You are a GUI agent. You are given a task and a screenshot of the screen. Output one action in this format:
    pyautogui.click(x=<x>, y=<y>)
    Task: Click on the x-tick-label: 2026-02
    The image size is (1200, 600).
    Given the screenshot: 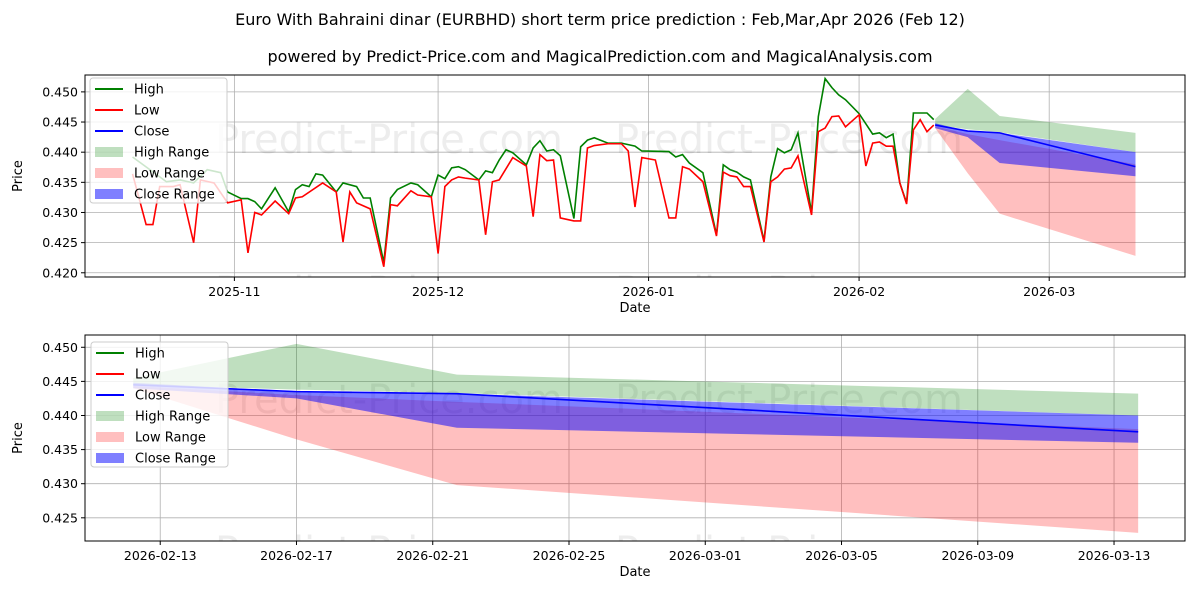 What is the action you would take?
    pyautogui.click(x=859, y=291)
    